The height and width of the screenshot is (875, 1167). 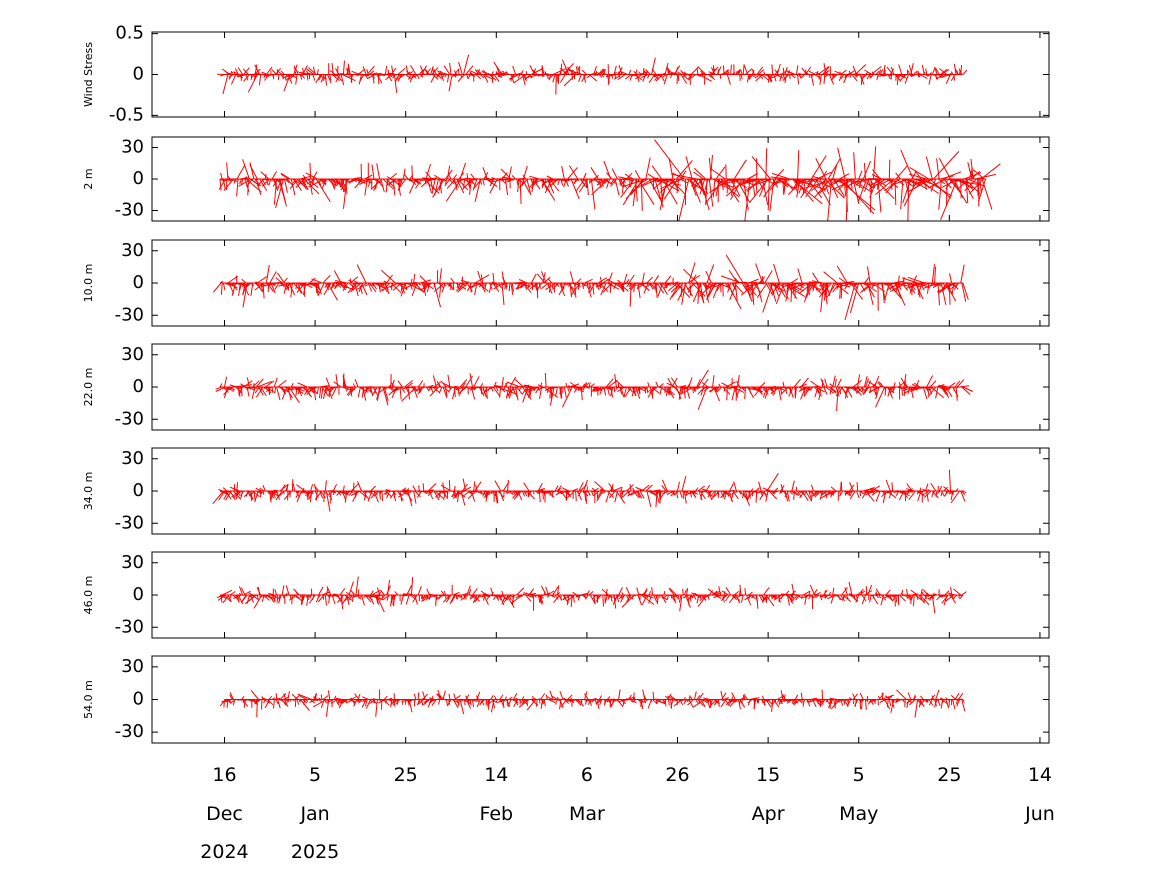 I want to click on y-tick-label: 0, so click(x=138, y=490).